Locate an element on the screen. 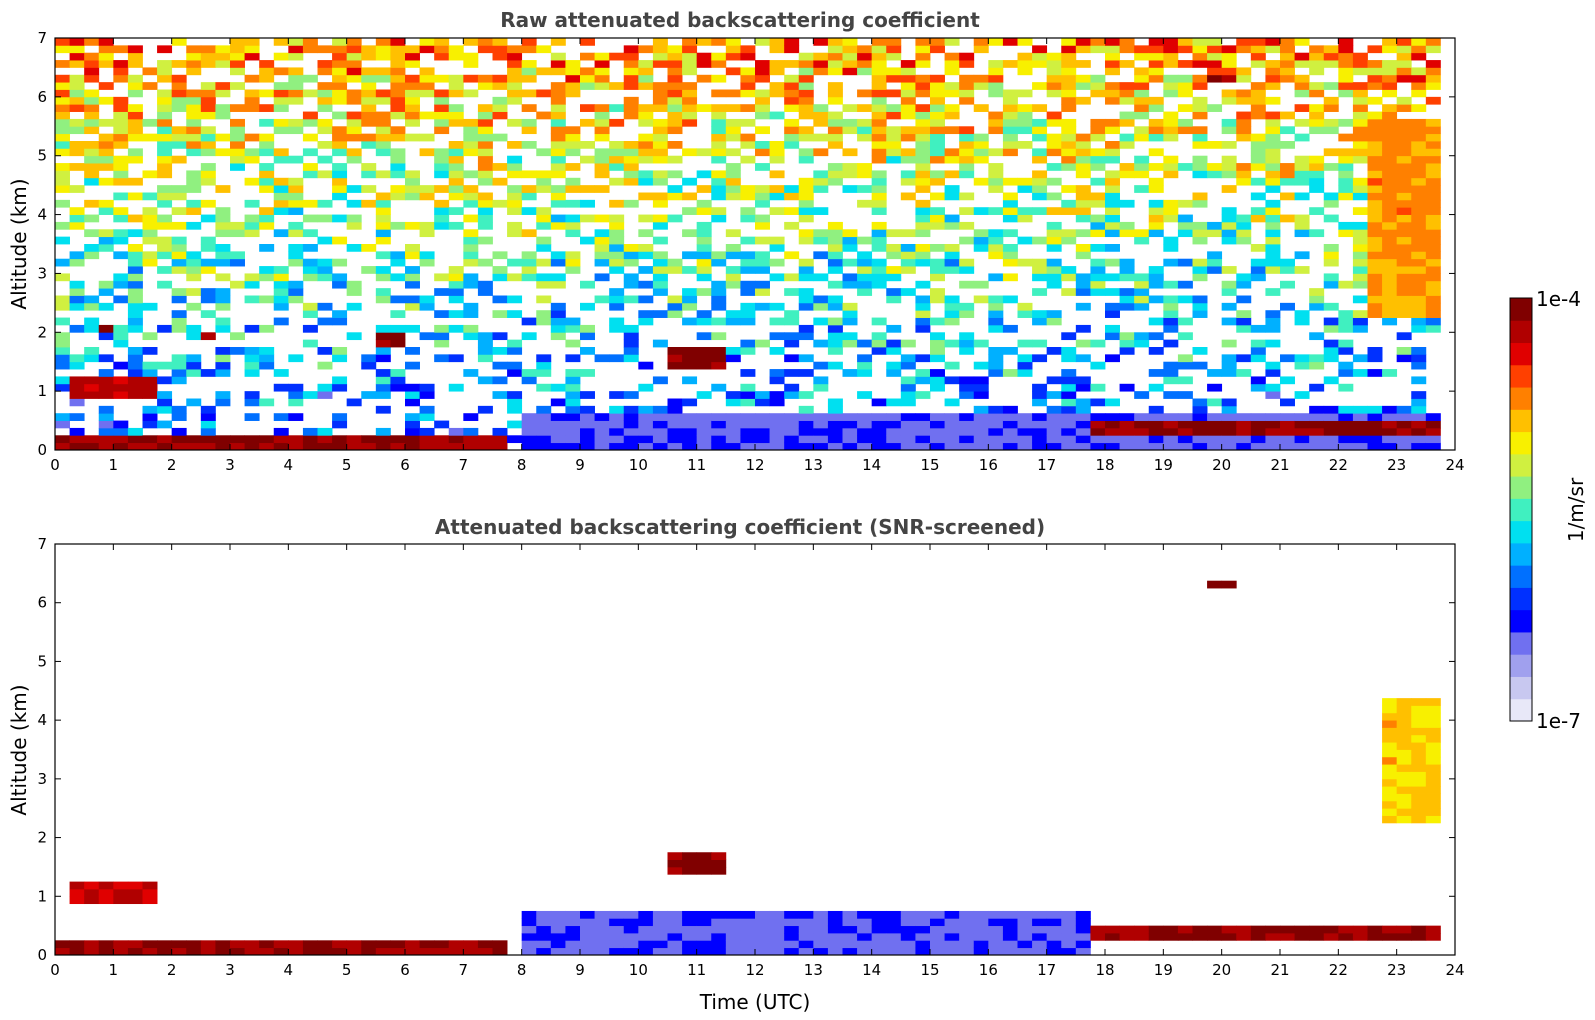 The width and height of the screenshot is (1595, 1020). screened-x-tick-label: 17 is located at coordinates (1046, 970).